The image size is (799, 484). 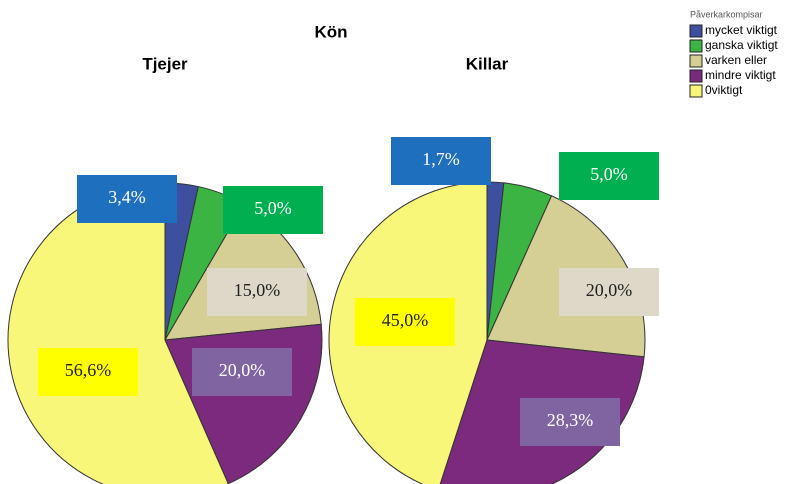 I want to click on data-label: 15,0%, so click(x=257, y=290).